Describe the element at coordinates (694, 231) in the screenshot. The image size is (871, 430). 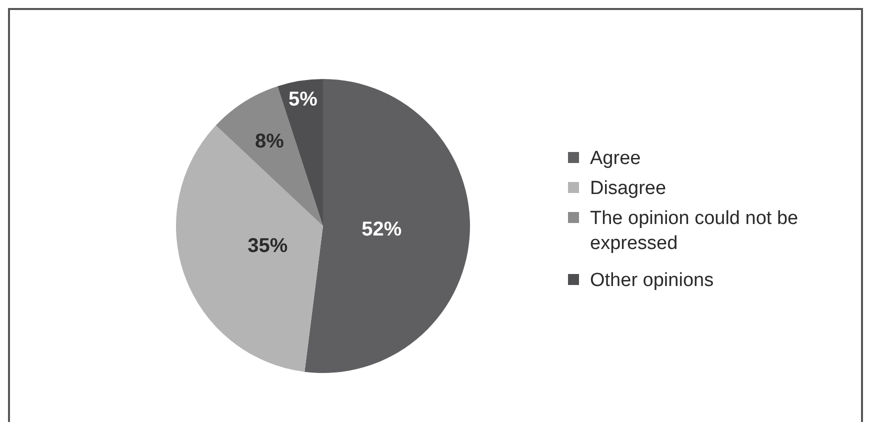
I see `legend-label: The opinion could not be expressed` at that location.